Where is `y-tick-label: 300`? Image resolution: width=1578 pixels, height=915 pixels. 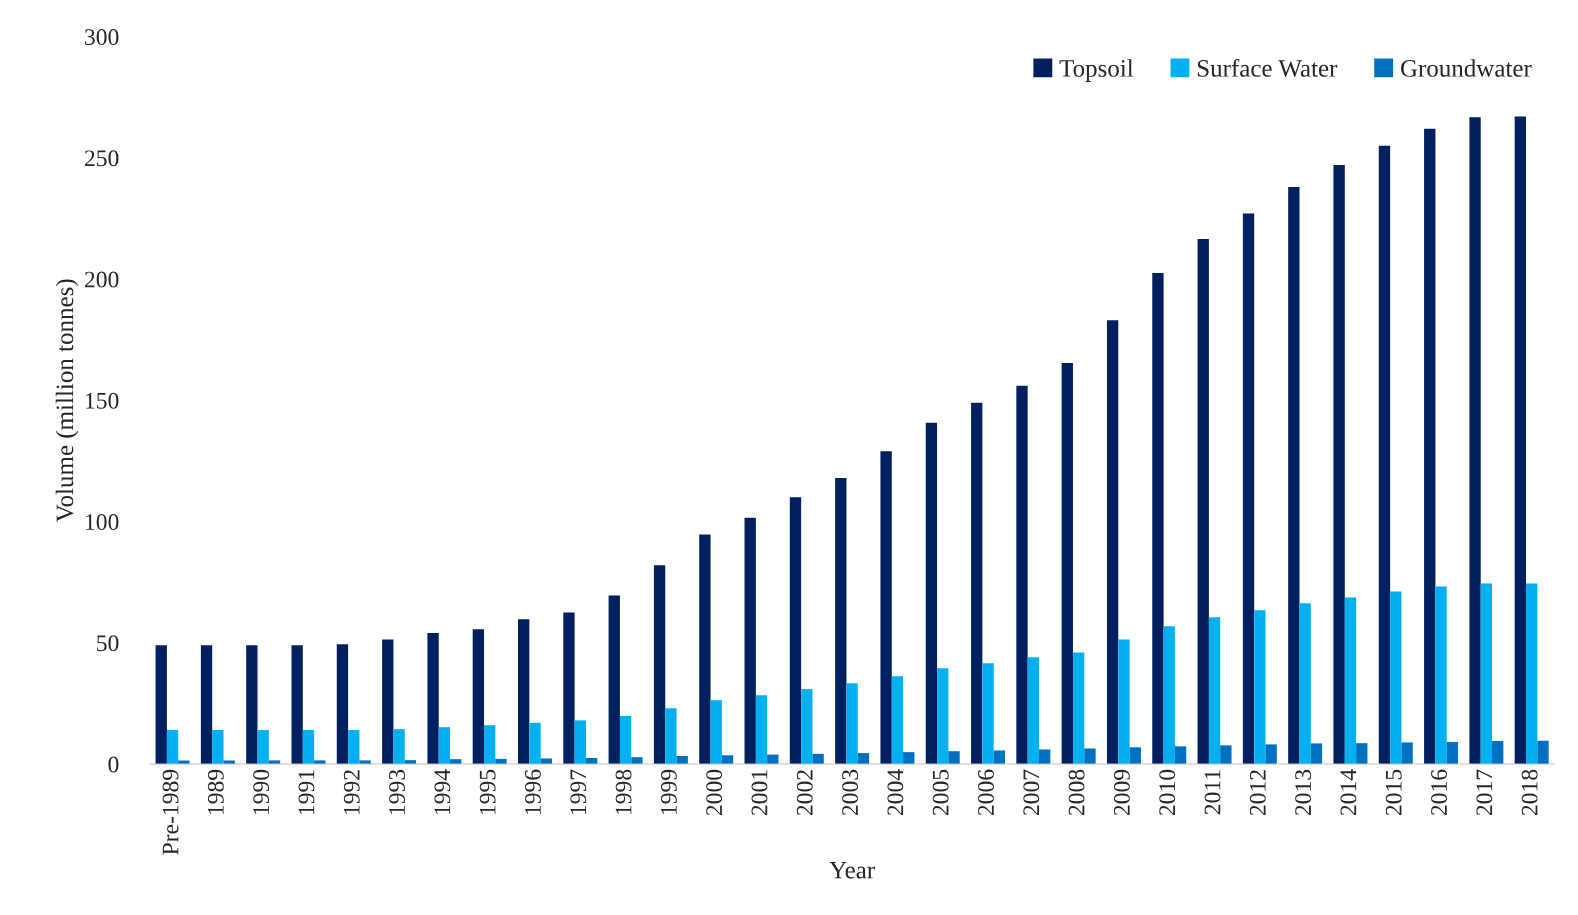 y-tick-label: 300 is located at coordinates (102, 37).